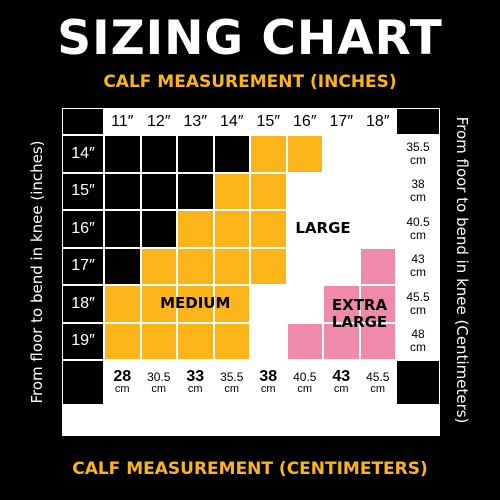 The image size is (500, 500). What do you see at coordinates (418, 259) in the screenshot?
I see `row-cm-value: 43` at bounding box center [418, 259].